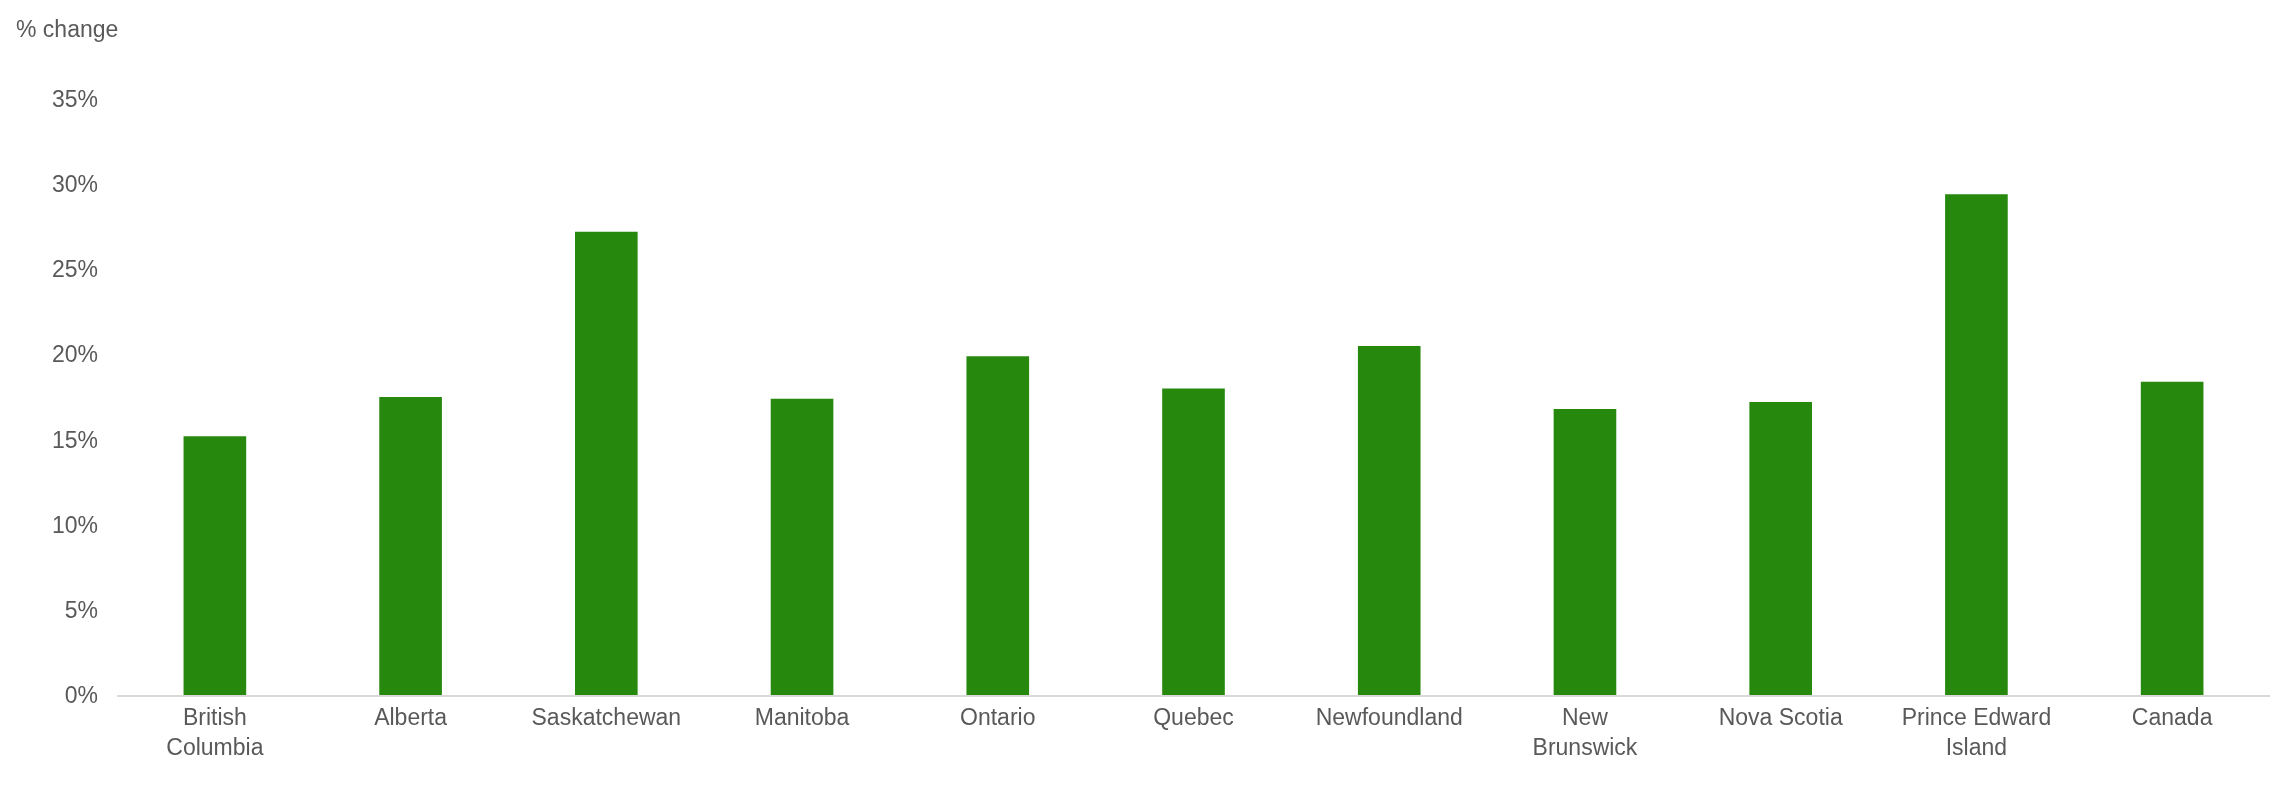 This screenshot has height=788, width=2290. I want to click on x-tick-label: New Brunswick, so click(1585, 731).